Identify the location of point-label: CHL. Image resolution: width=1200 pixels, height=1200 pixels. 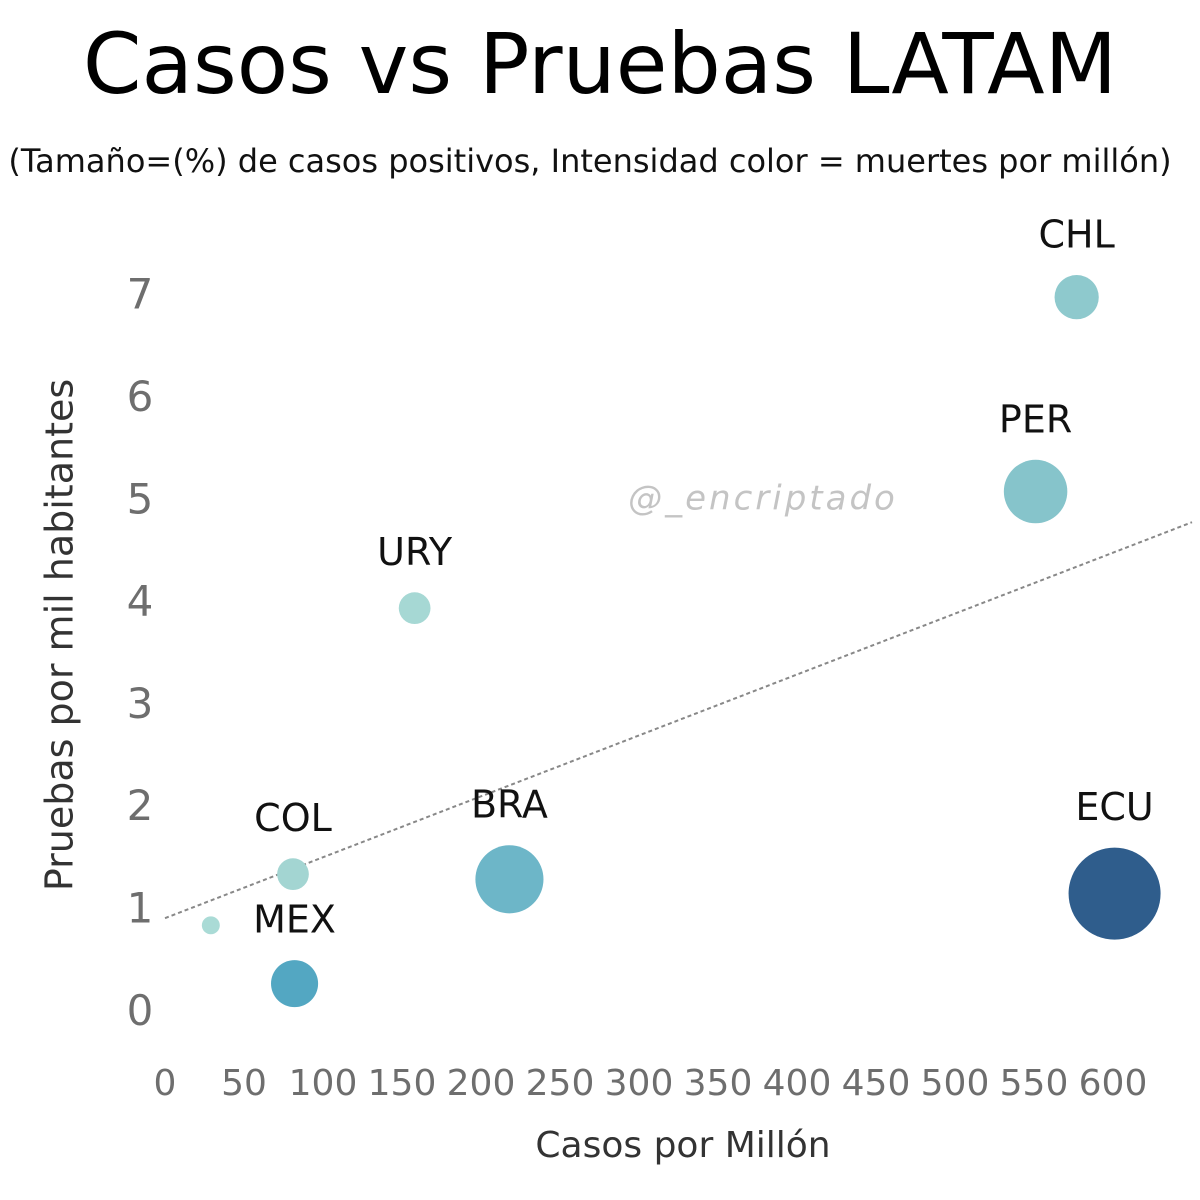
(1077, 235).